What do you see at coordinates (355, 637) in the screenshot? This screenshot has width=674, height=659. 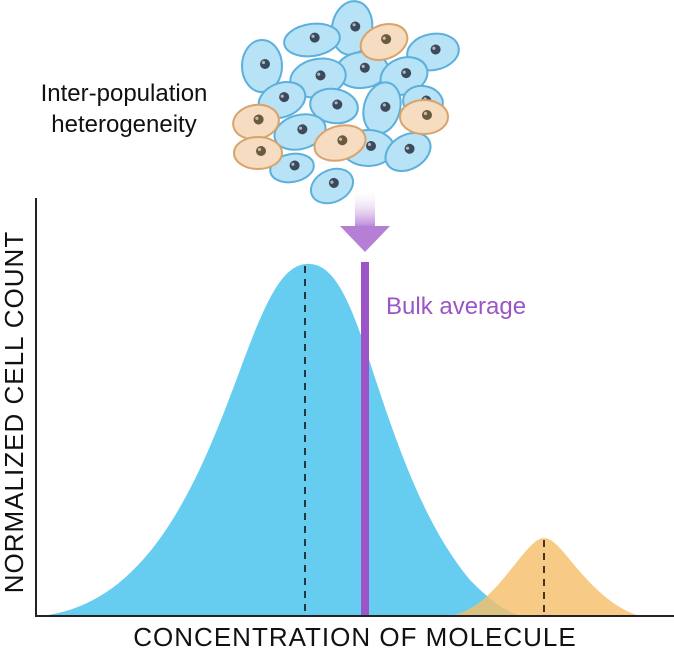 I see `x-axis-label: CONCENTRATION OF MOLECULE` at bounding box center [355, 637].